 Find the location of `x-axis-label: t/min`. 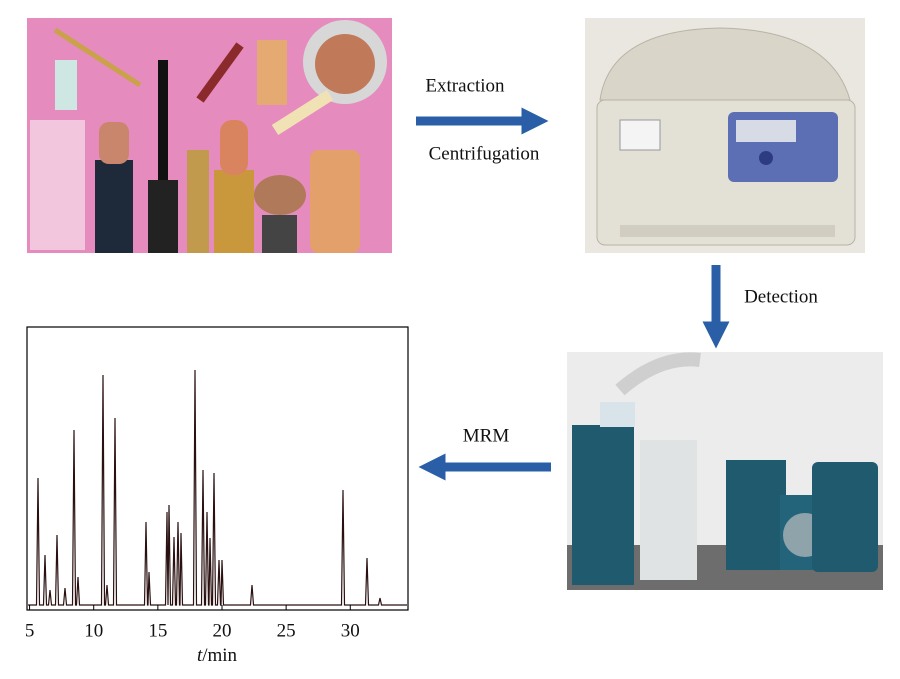

x-axis-label: t/min is located at coordinates (217, 655).